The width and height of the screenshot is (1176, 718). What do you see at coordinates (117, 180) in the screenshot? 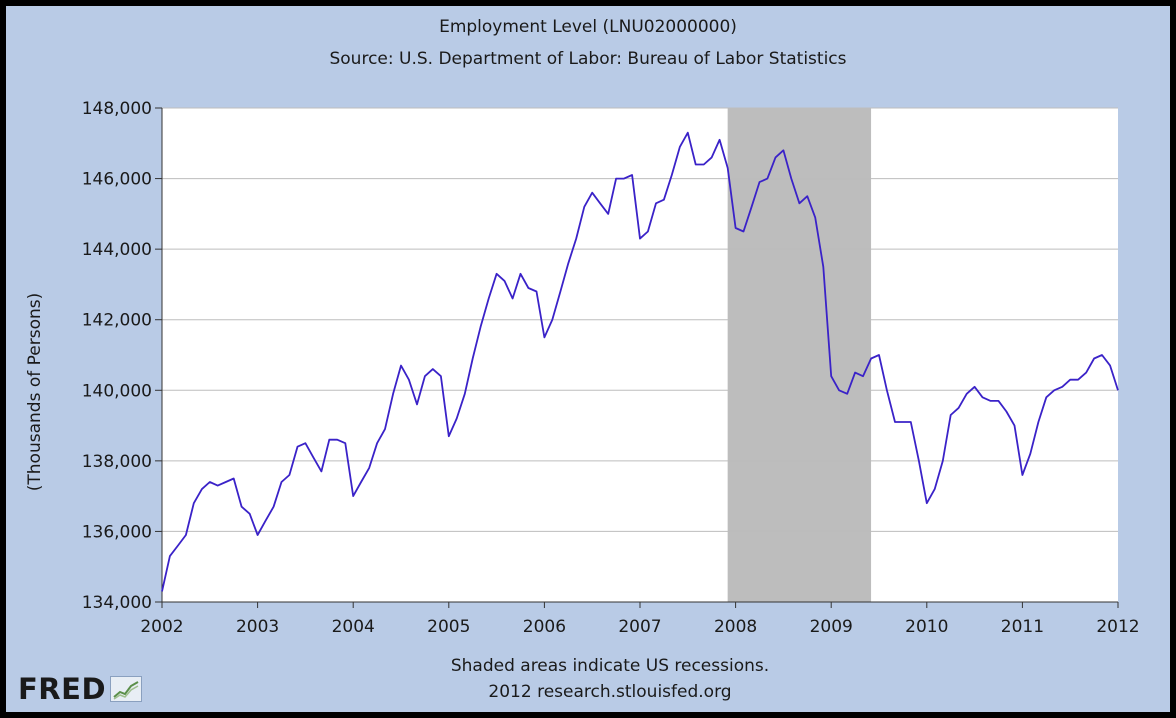
I see `y-tick-label: 146,000` at bounding box center [117, 180].